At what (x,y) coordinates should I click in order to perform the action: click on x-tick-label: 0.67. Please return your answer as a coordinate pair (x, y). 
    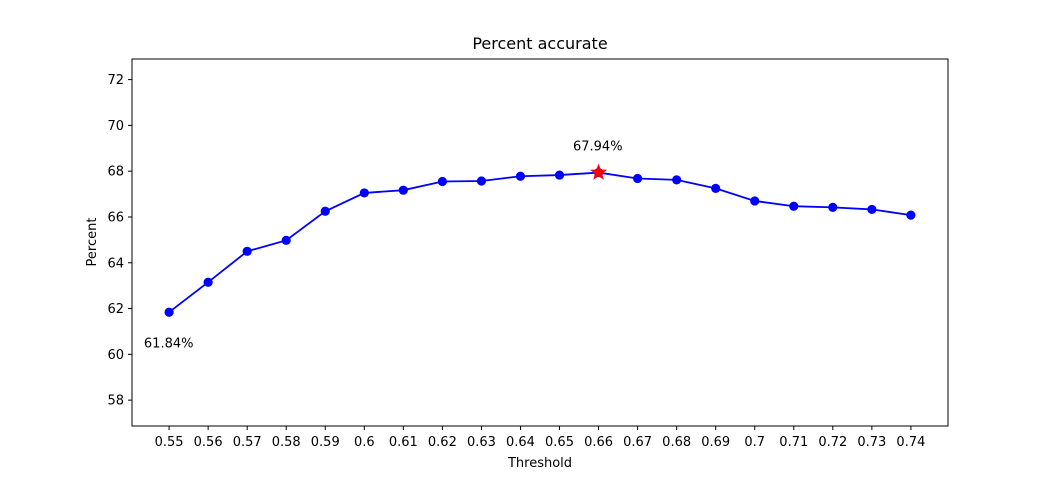
    Looking at the image, I should click on (637, 442).